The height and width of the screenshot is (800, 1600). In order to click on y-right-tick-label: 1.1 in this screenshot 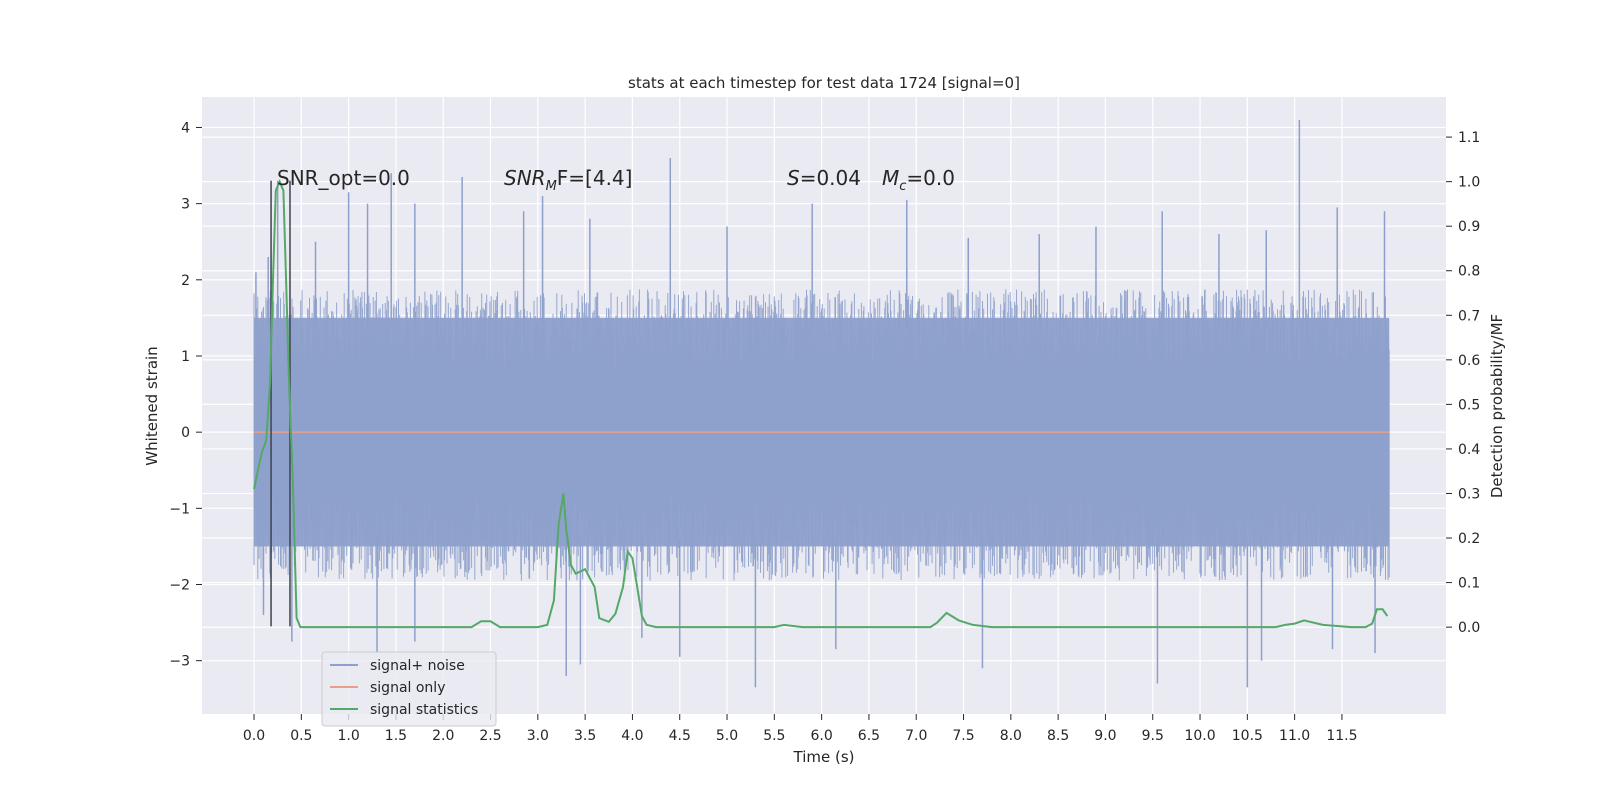, I will do `click(1469, 138)`.